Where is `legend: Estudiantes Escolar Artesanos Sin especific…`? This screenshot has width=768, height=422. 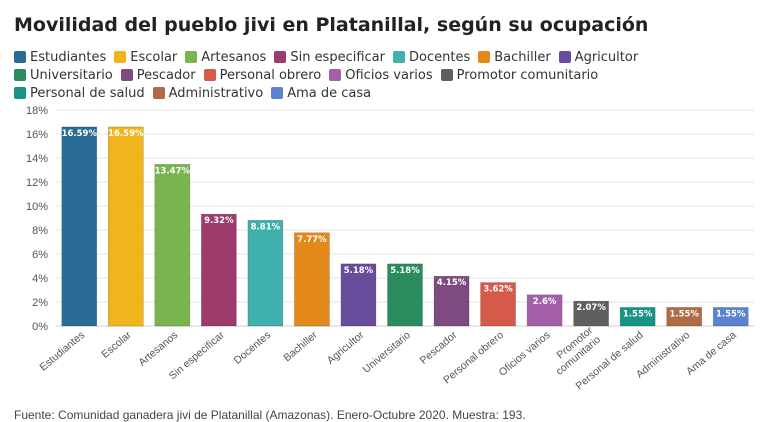
legend: Estudiantes Escolar Artesanos Sin especific… is located at coordinates (364, 75).